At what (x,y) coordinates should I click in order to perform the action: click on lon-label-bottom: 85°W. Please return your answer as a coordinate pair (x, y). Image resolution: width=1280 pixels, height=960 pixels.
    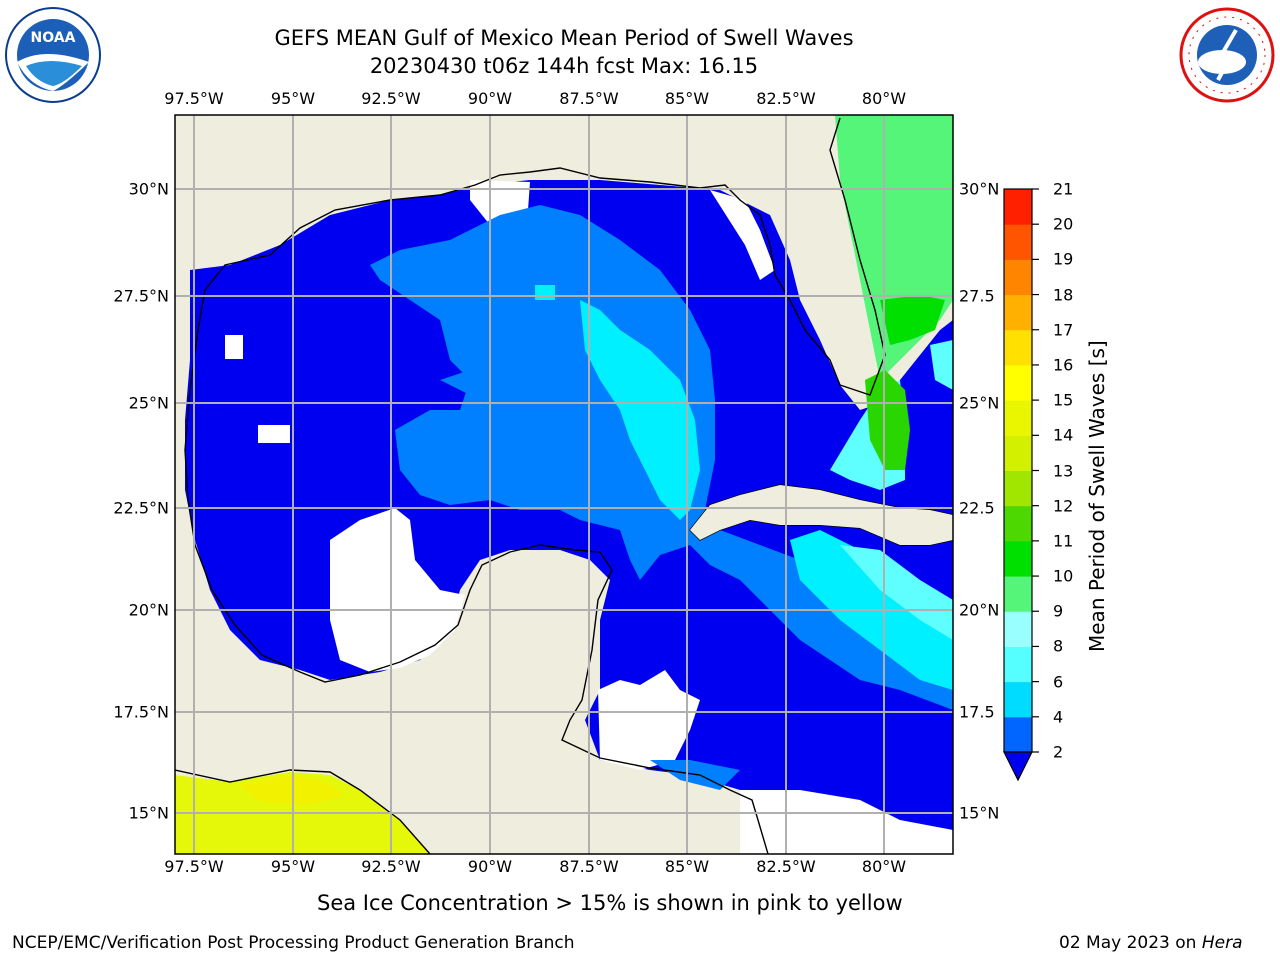
    Looking at the image, I should click on (687, 866).